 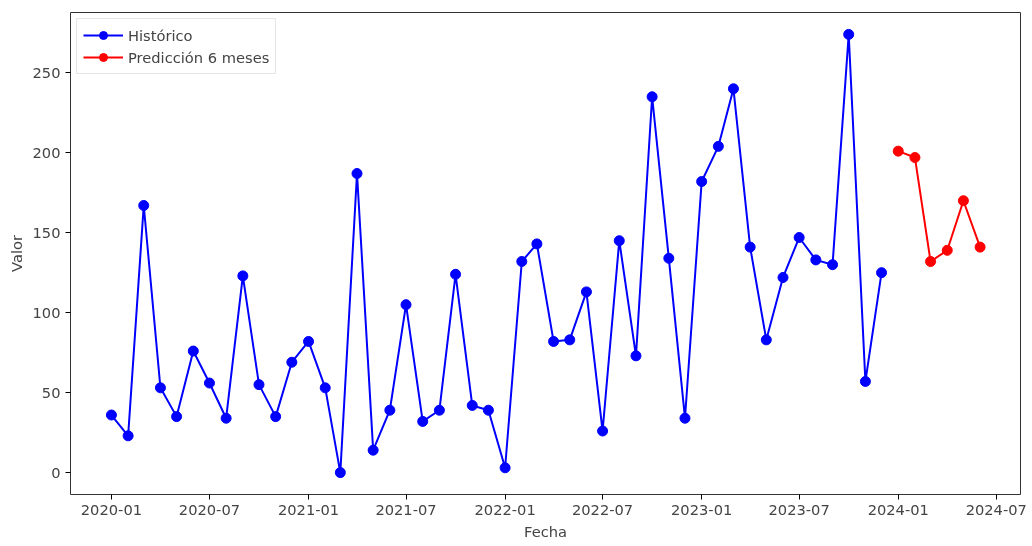 What do you see at coordinates (898, 509) in the screenshot?
I see `x-tick-label: 2024-01` at bounding box center [898, 509].